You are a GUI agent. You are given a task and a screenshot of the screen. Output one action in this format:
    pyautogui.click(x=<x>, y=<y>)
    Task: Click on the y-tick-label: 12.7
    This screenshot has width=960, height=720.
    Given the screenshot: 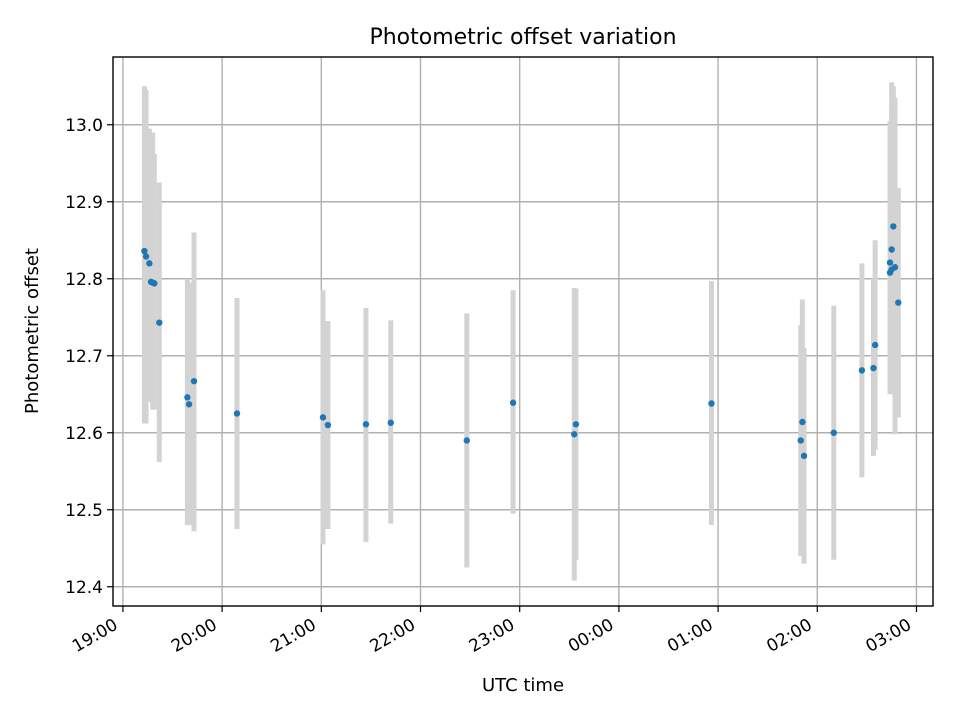 What is the action you would take?
    pyautogui.click(x=84, y=357)
    